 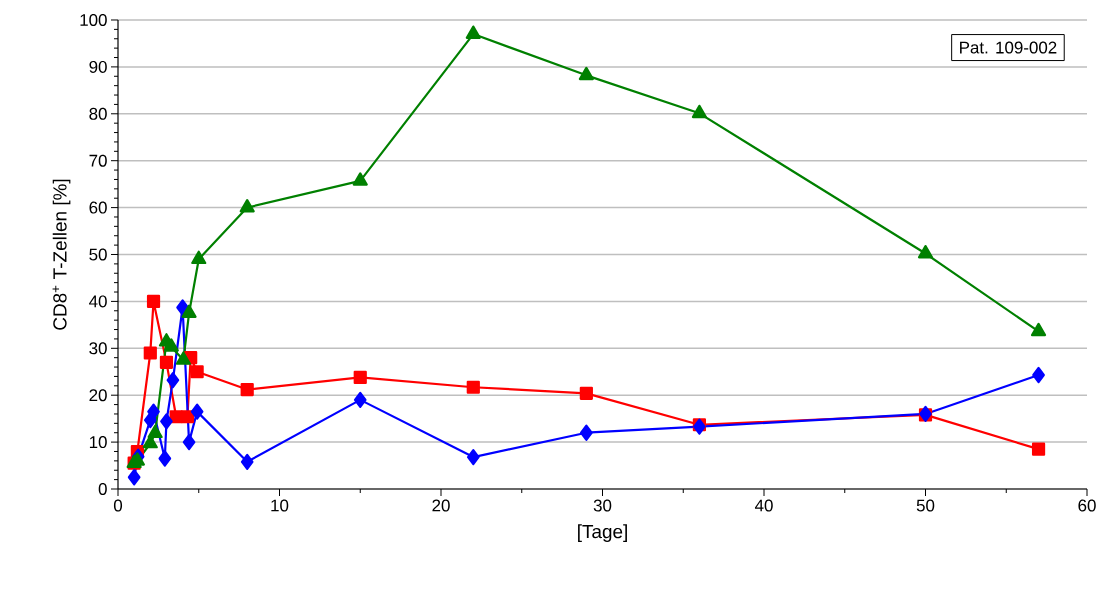 What do you see at coordinates (602, 505) in the screenshot?
I see `x-tick-label: 30` at bounding box center [602, 505].